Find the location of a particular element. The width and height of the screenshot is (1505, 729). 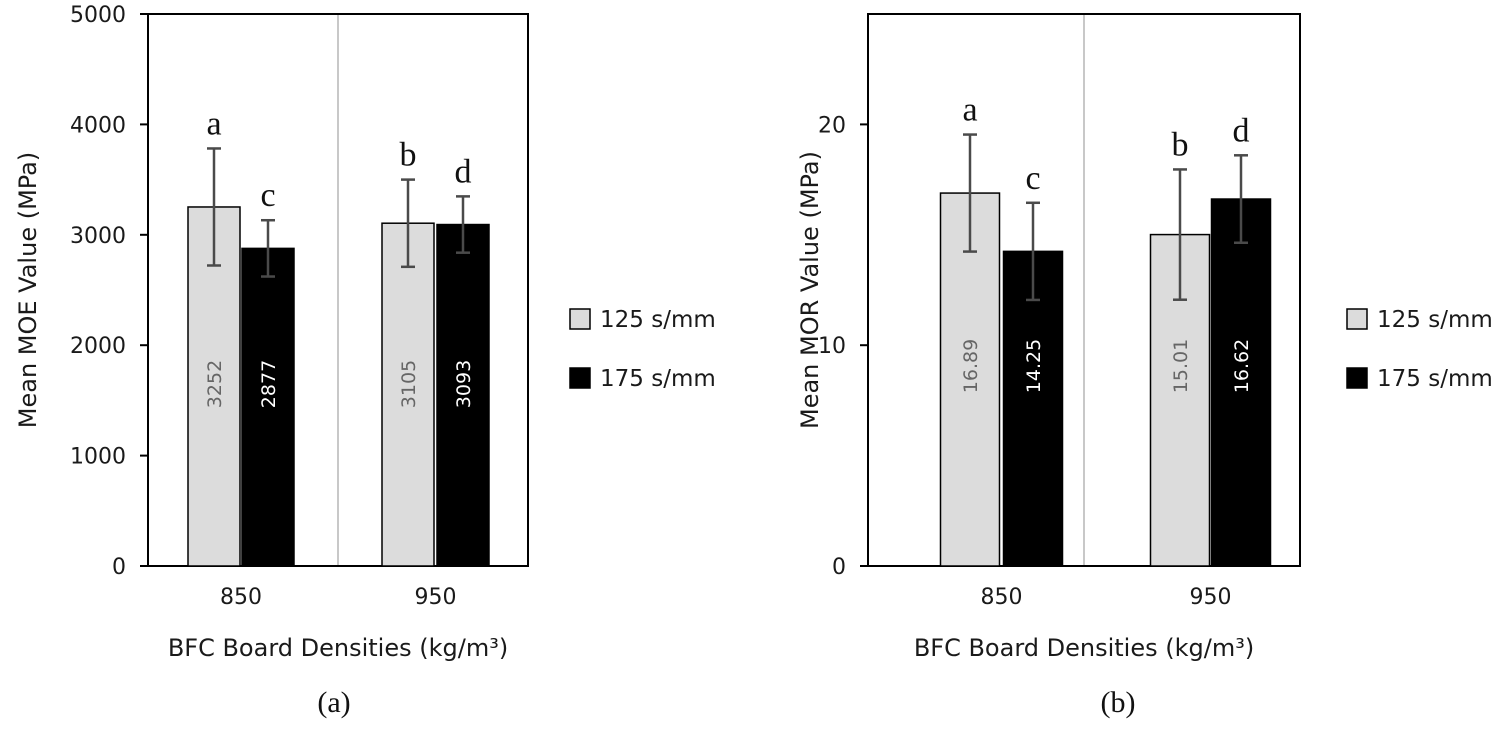

y-tick-label: 3000 is located at coordinates (98, 236).